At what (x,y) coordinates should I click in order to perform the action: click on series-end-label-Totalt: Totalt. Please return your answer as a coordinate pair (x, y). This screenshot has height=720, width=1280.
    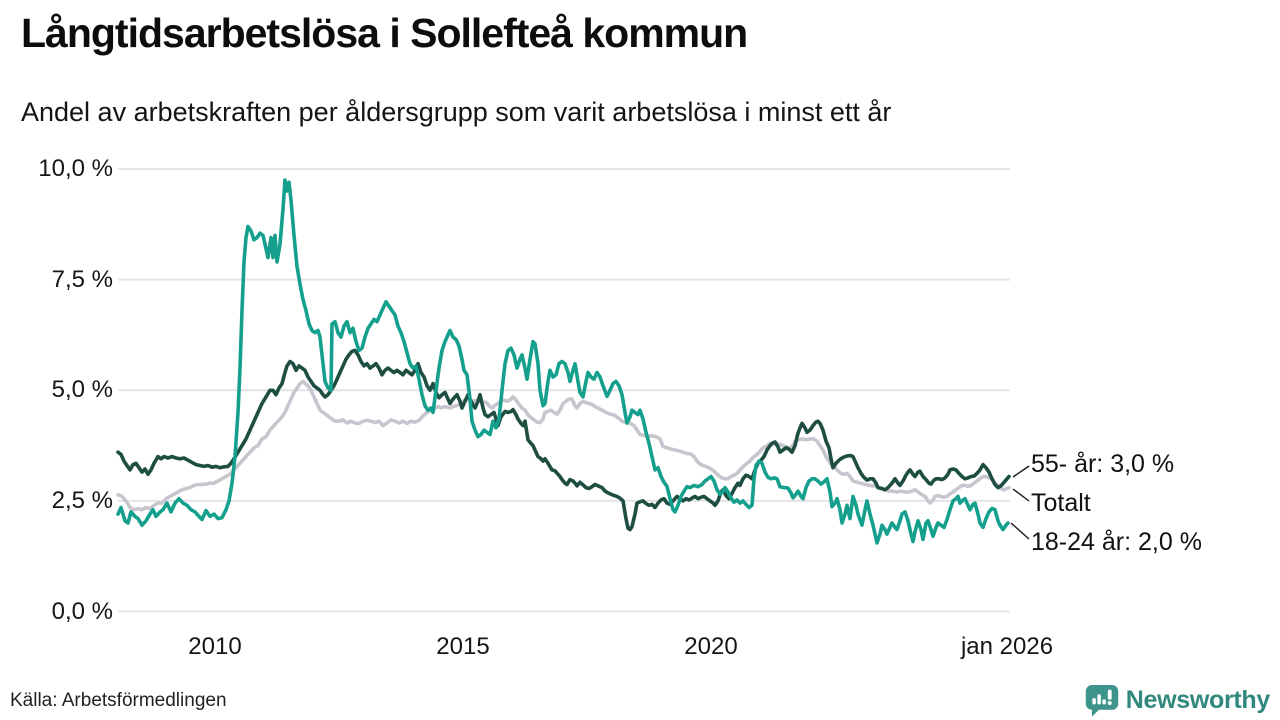
    Looking at the image, I should click on (1061, 503).